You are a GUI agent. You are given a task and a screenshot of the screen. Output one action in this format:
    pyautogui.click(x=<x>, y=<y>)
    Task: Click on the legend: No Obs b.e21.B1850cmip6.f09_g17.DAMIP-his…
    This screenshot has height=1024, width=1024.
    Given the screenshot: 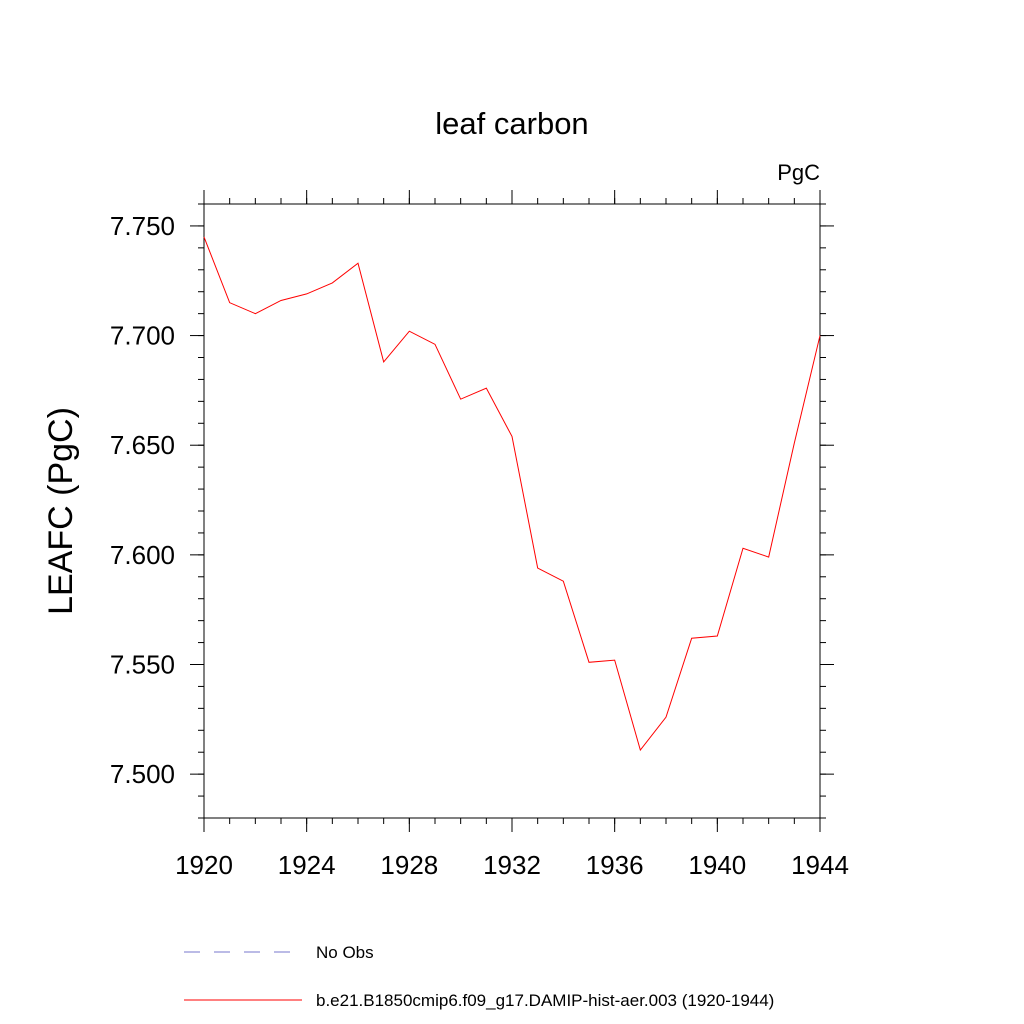 What is the action you would take?
    pyautogui.click(x=479, y=976)
    